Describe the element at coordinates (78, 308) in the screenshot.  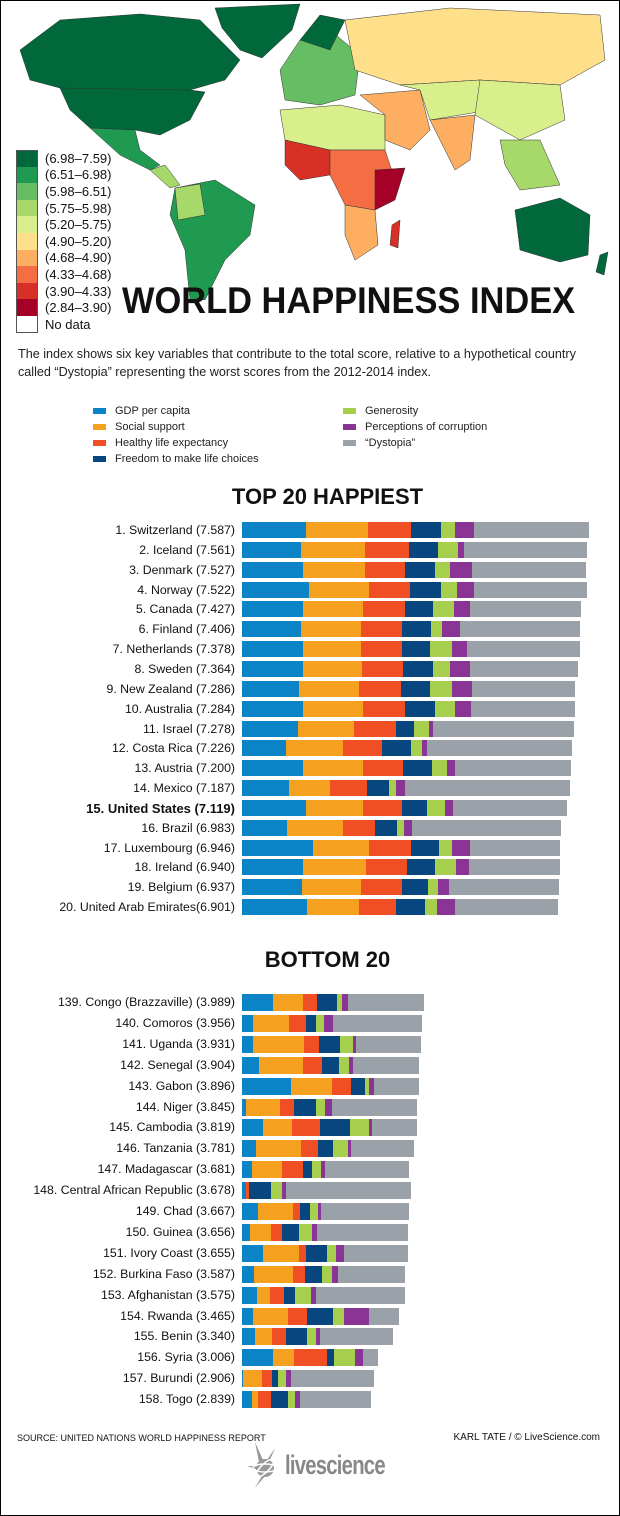
I see `map-legend-label: (2.84–3.90)` at that location.